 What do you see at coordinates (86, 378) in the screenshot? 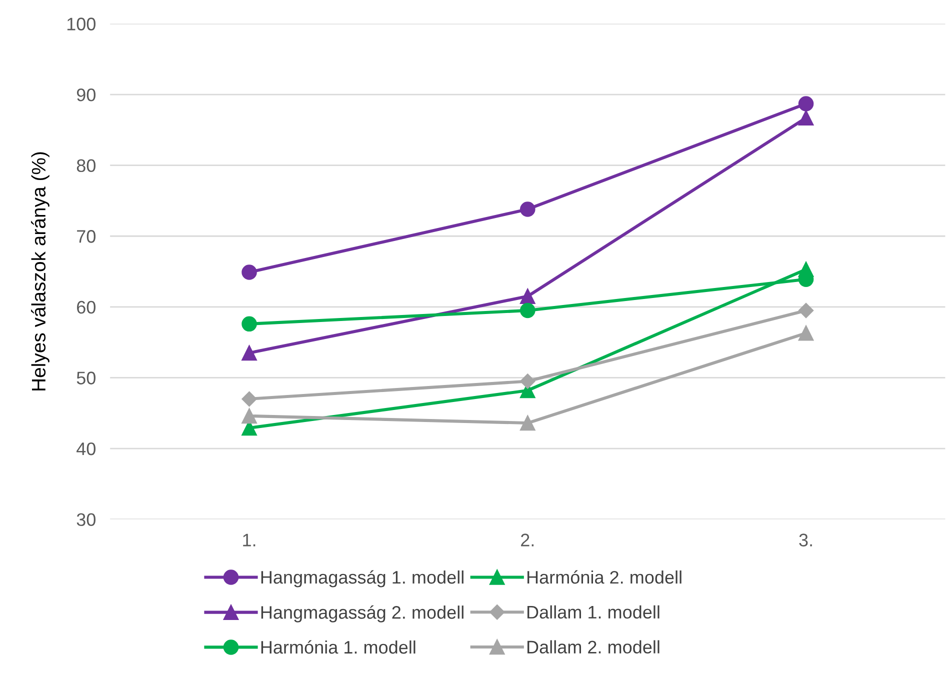
I see `y-tick-label: 50` at bounding box center [86, 378].